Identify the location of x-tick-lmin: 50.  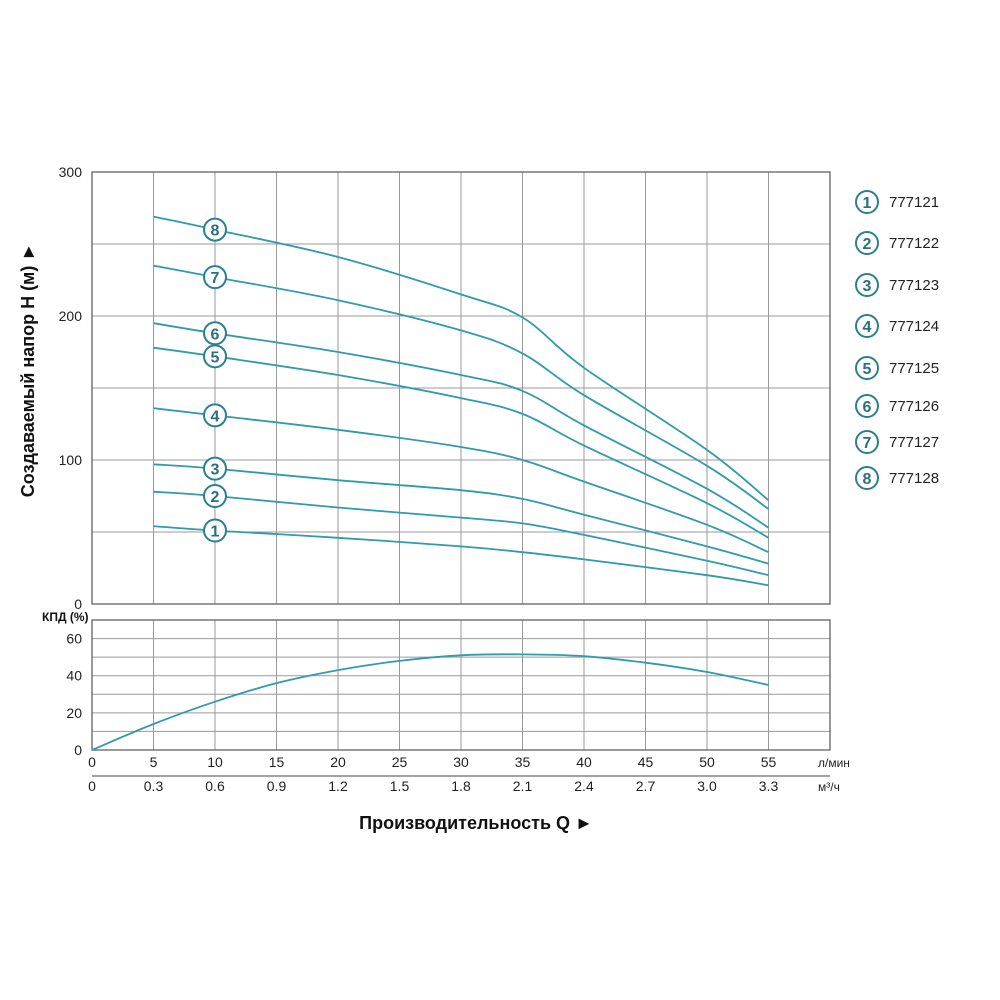
(707, 762).